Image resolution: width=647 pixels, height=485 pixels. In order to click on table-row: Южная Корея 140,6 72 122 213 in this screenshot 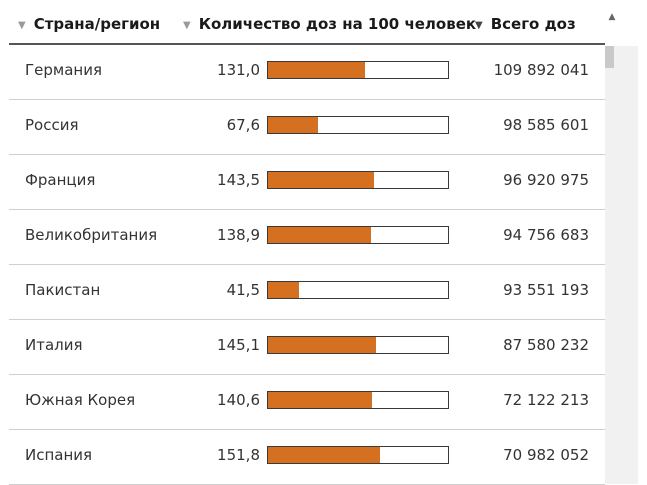, I will do `click(307, 402)`.